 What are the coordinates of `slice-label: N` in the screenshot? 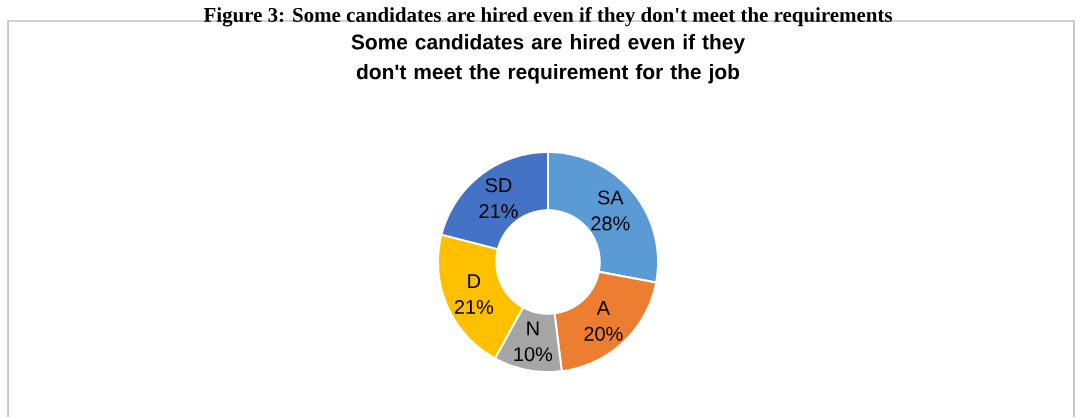 It's located at (533, 328).